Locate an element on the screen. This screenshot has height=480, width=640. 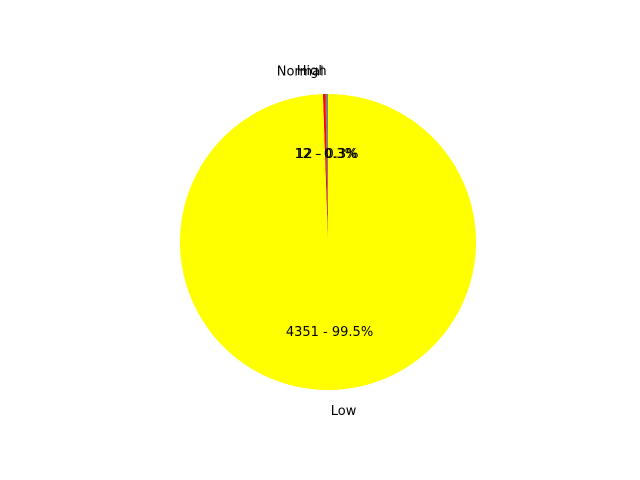
slice-label-normal: Normal is located at coordinates (300, 71).